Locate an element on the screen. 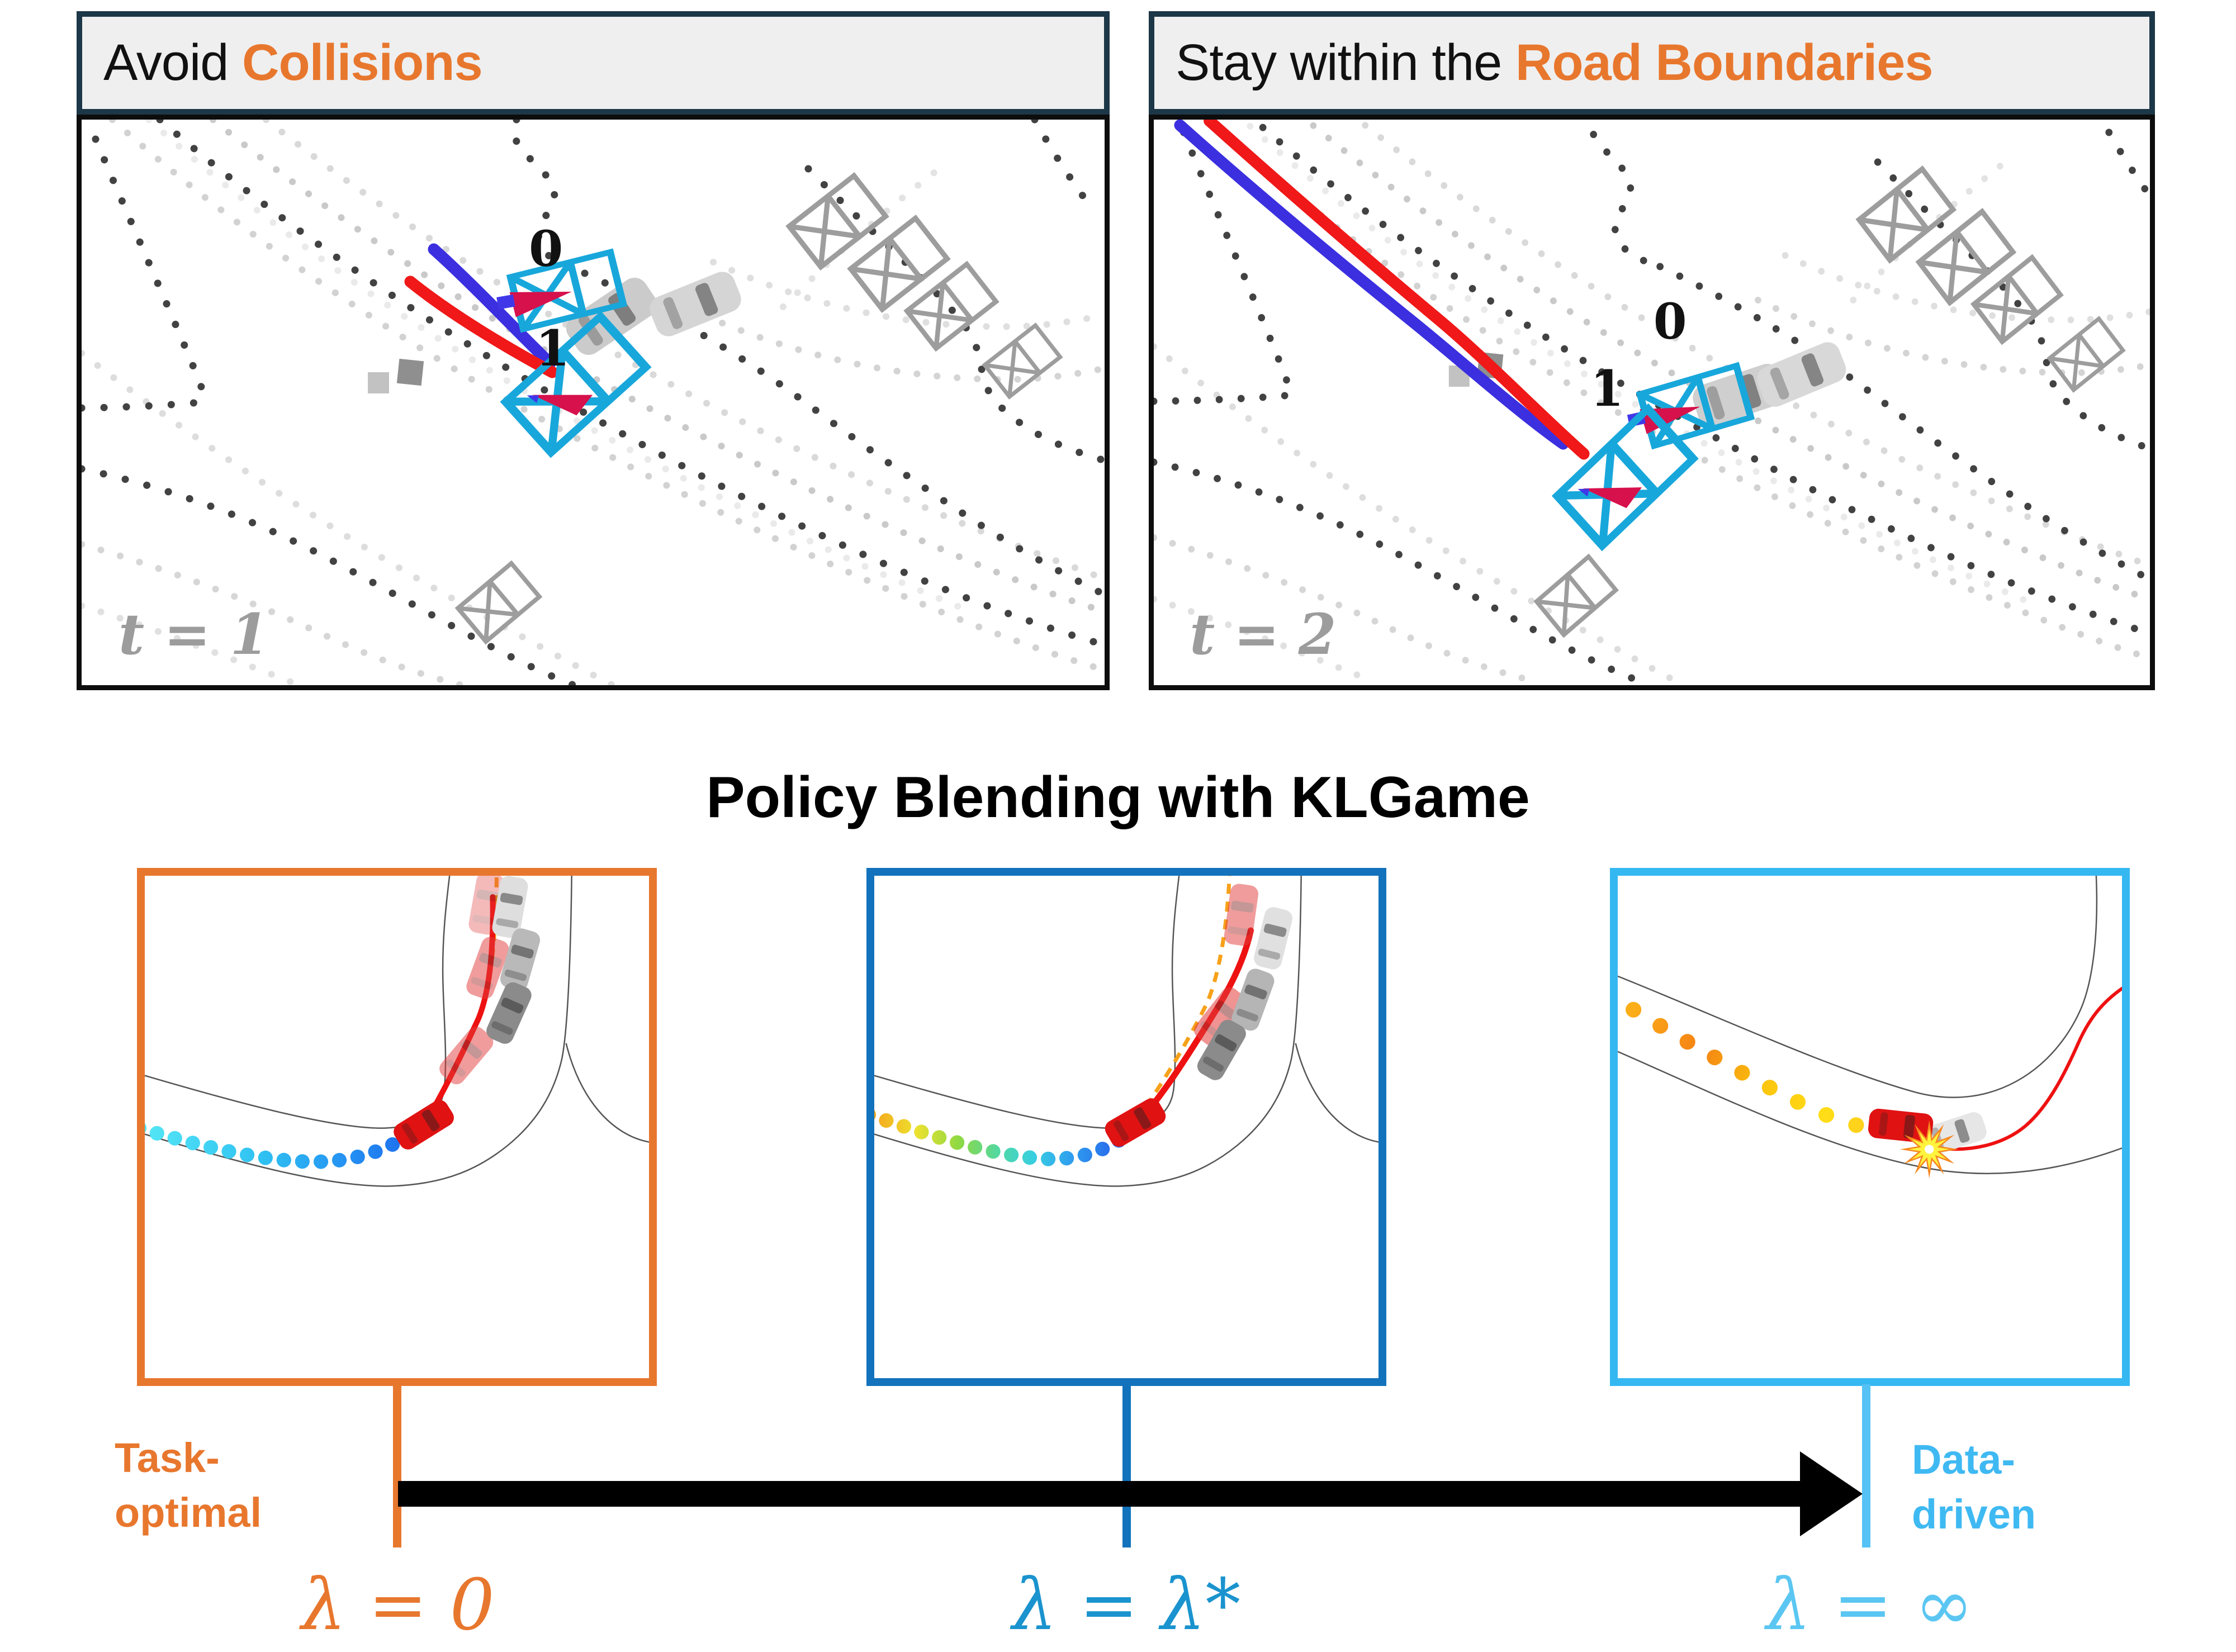  history-dots-cool is located at coordinates (286, 1145).